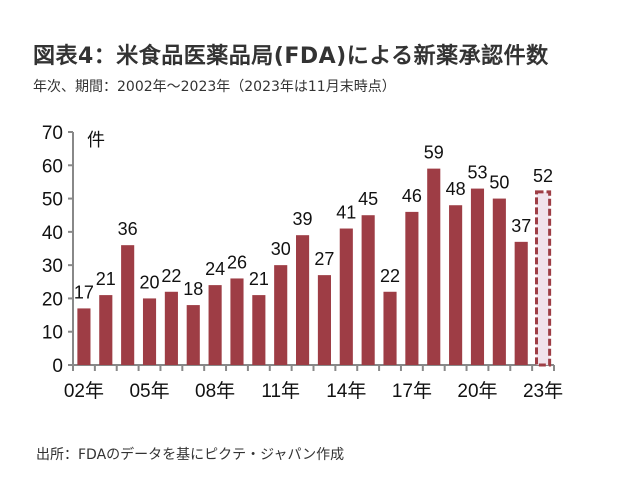 The height and width of the screenshot is (504, 627). I want to click on data-label: 53, so click(477, 173).